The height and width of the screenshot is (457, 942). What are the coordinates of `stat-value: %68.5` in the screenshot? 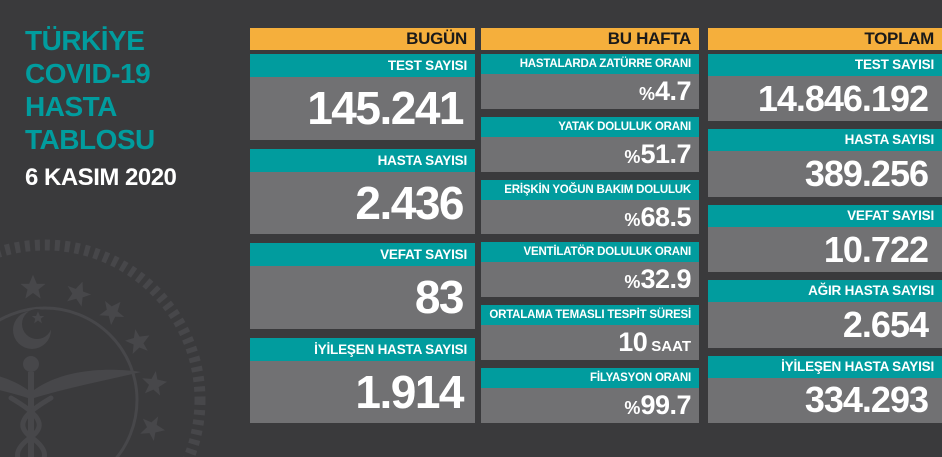 It's located at (590, 217).